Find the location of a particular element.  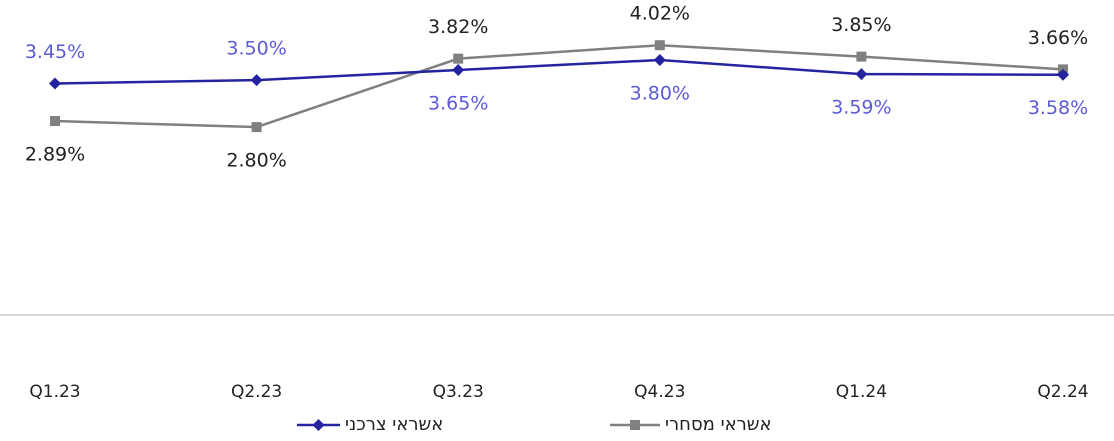

data-label: 3.50% is located at coordinates (256, 49).